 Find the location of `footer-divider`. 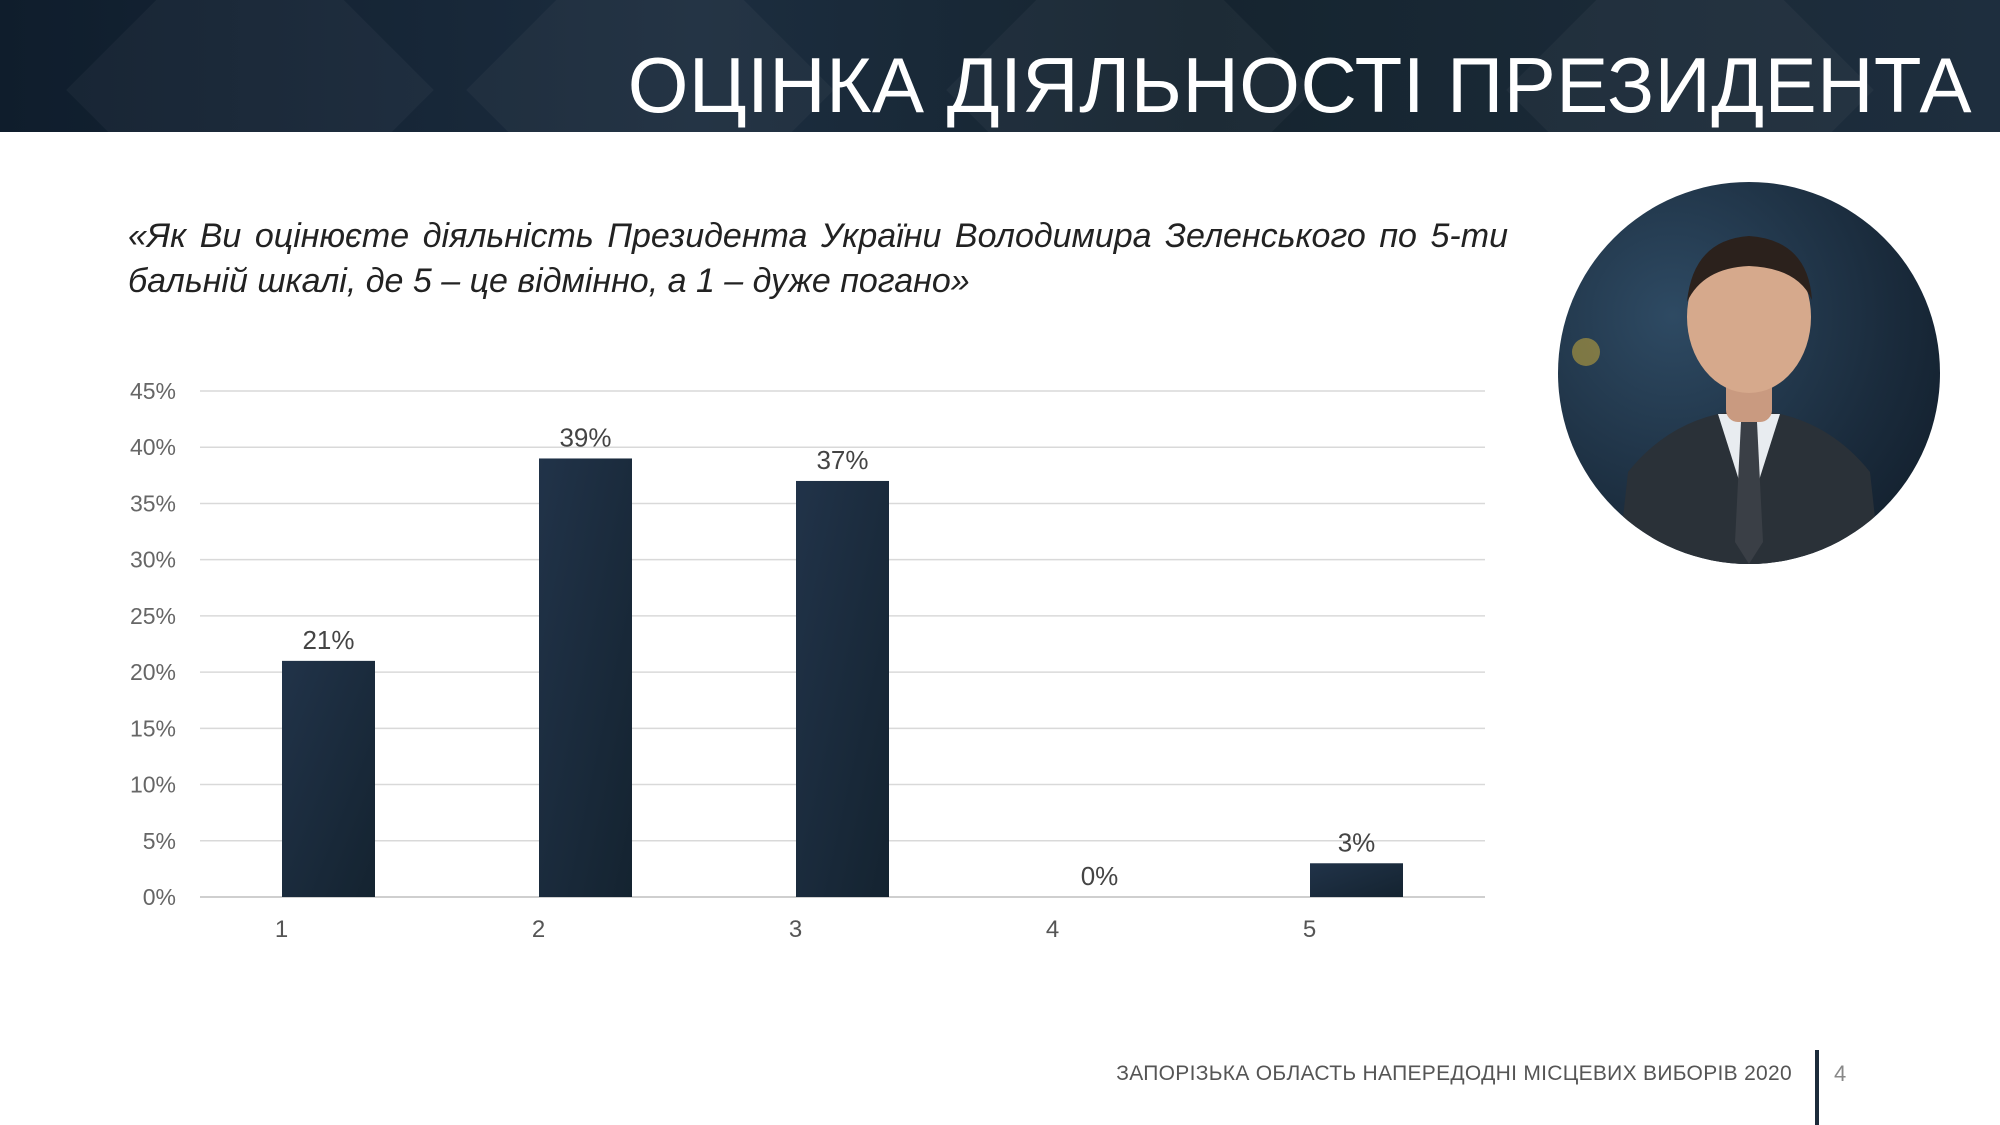

footer-divider is located at coordinates (1817, 1087).